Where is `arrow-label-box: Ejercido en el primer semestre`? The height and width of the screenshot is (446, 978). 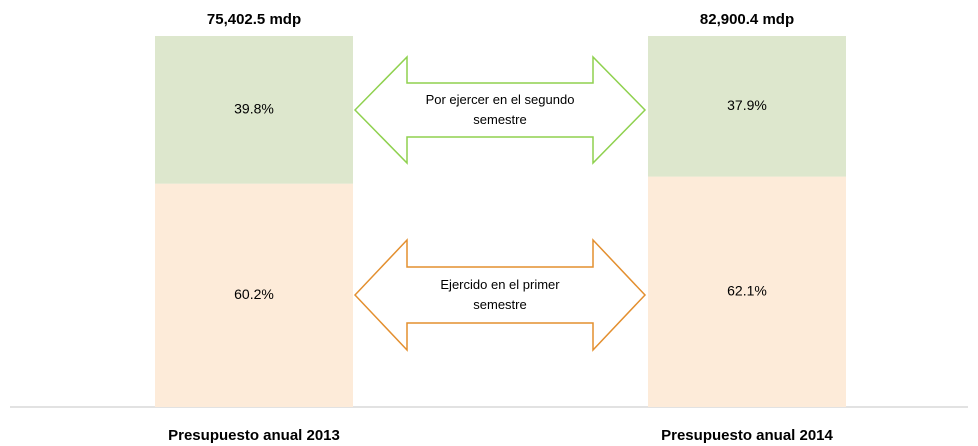
arrow-label-box: Ejercido en el primer semestre is located at coordinates (500, 294).